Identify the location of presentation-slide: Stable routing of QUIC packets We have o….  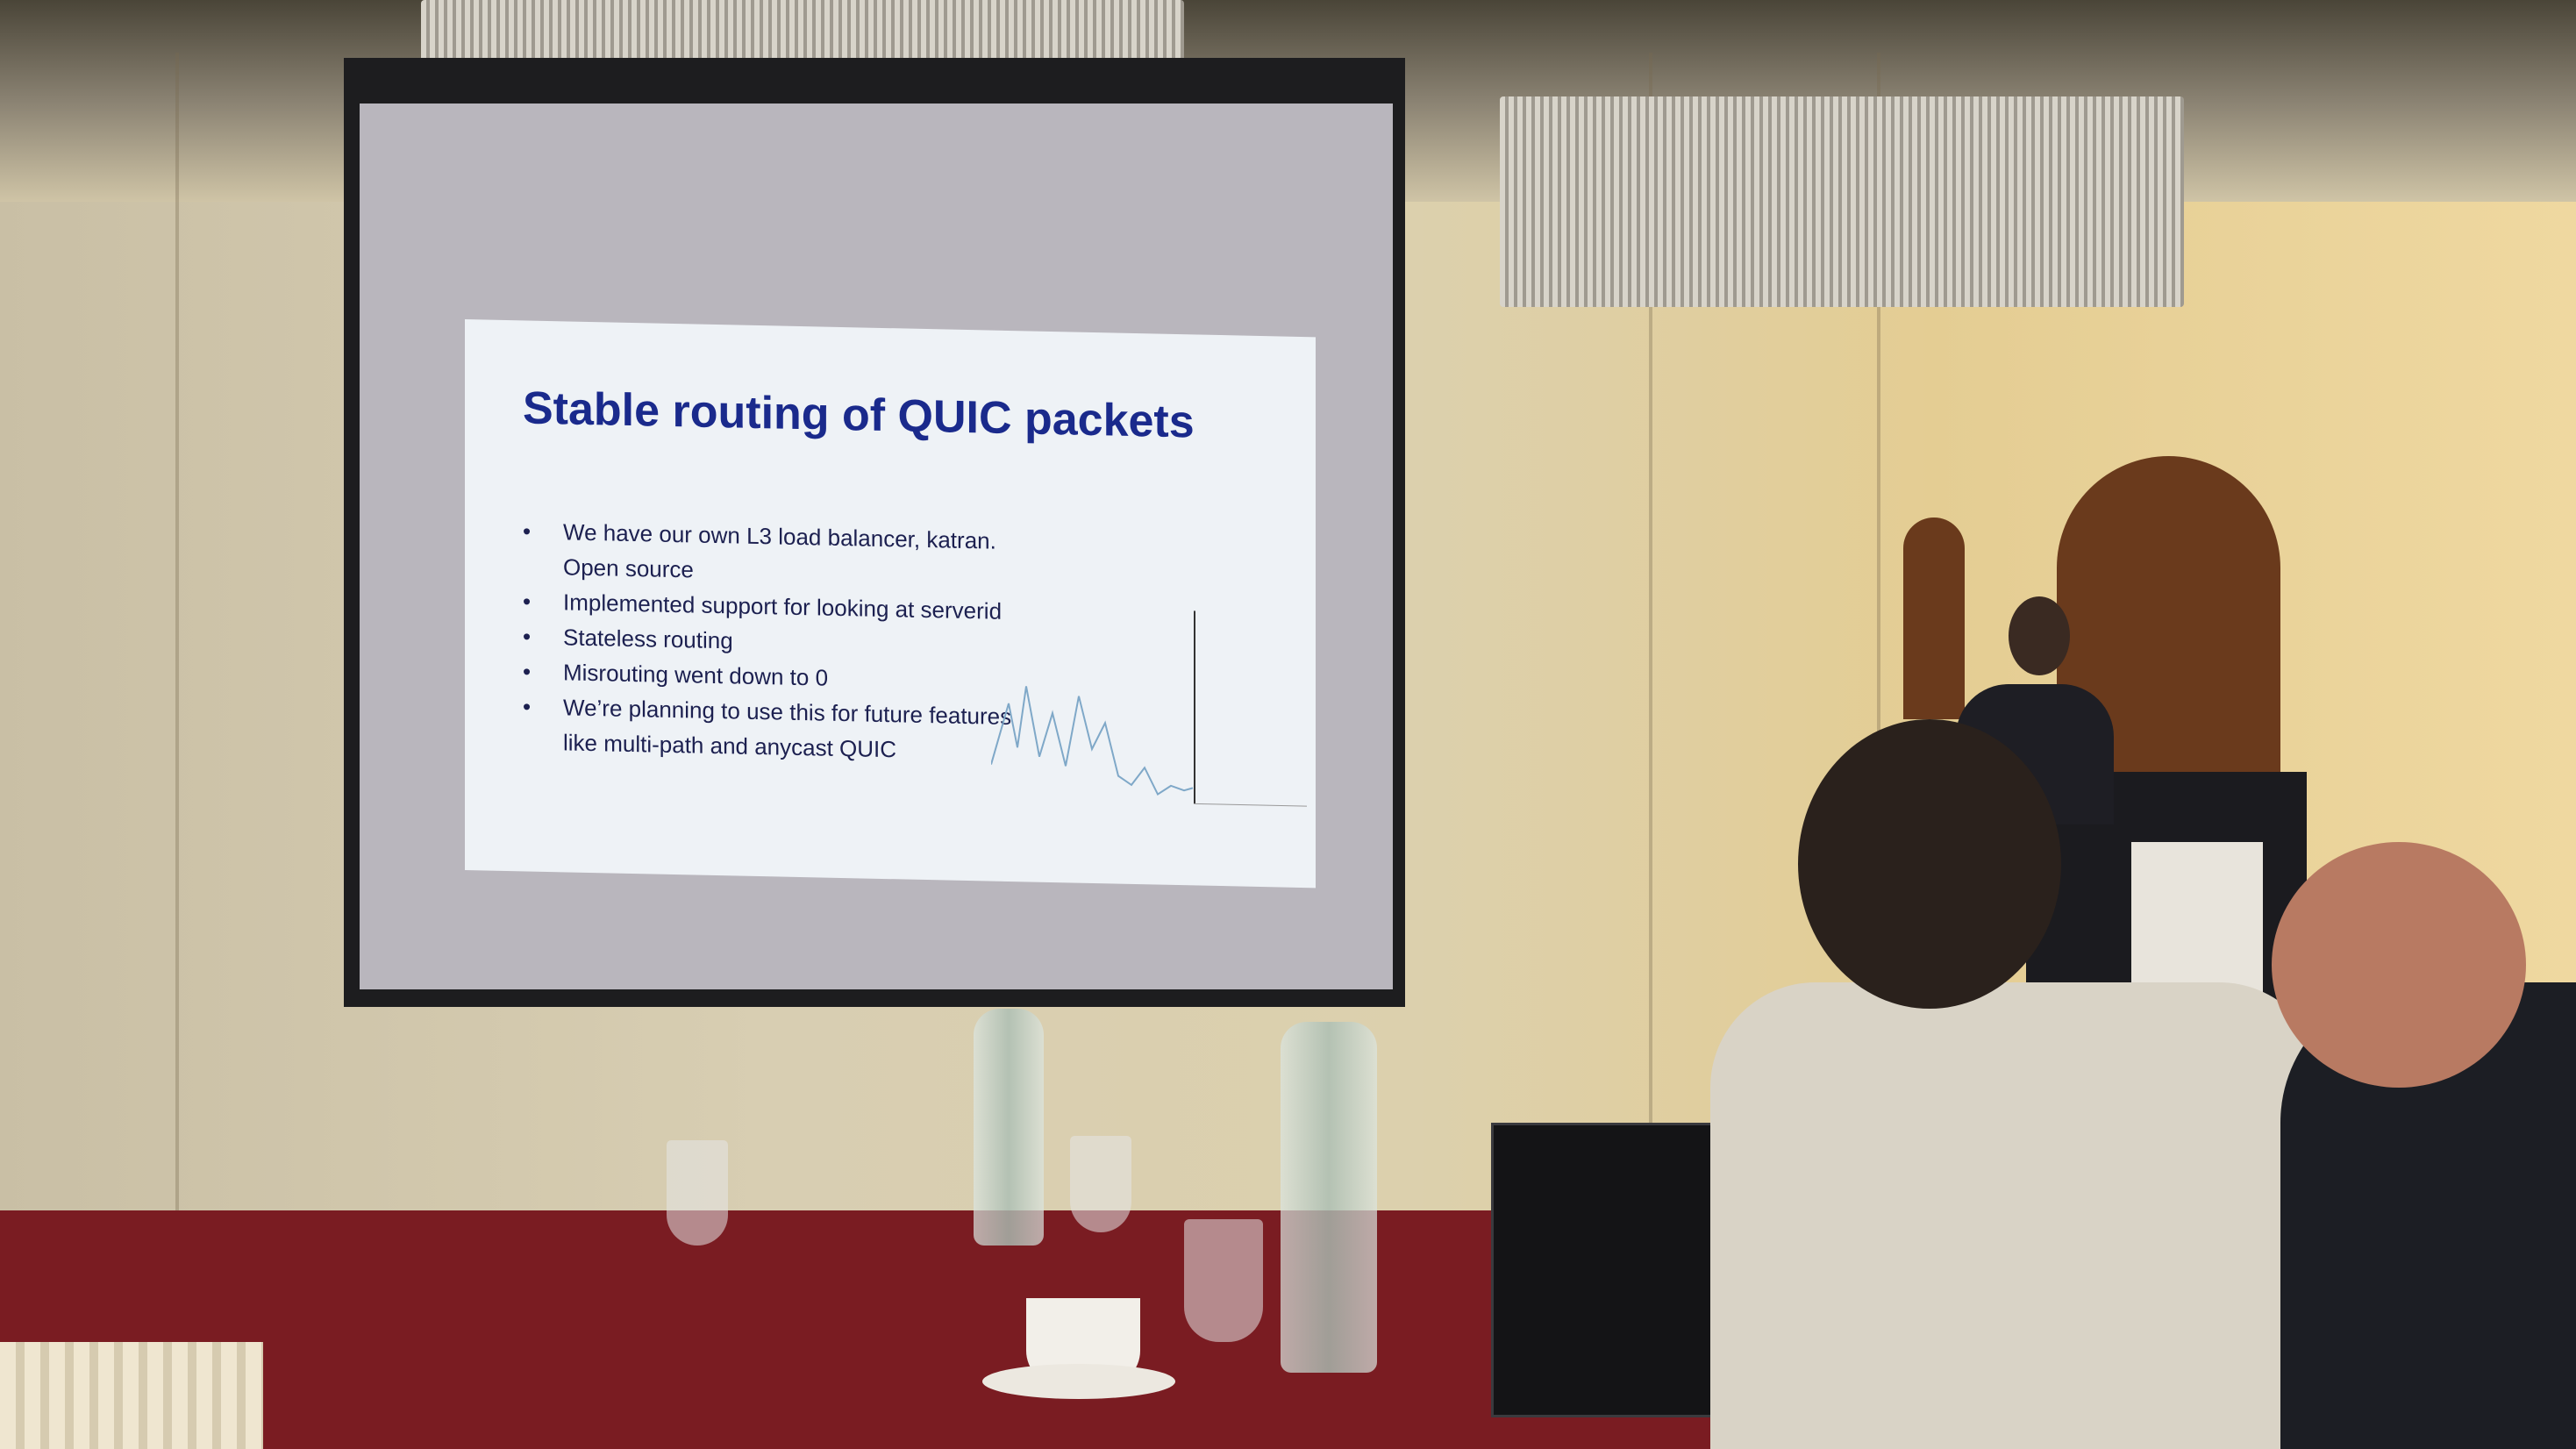
(891, 604).